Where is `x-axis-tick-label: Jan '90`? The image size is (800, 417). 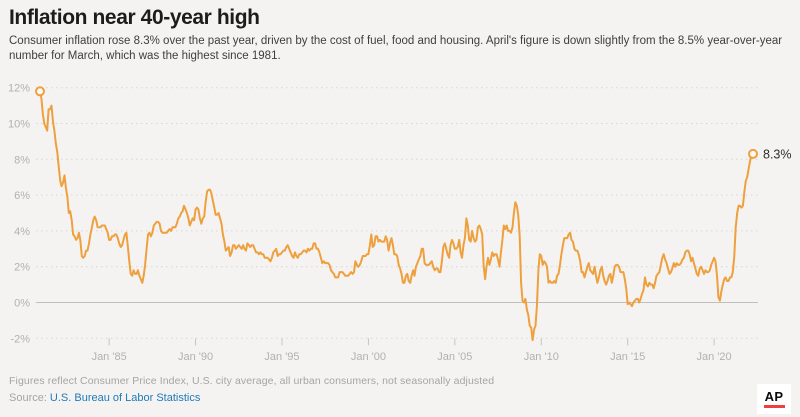
x-axis-tick-label: Jan '90 is located at coordinates (195, 357).